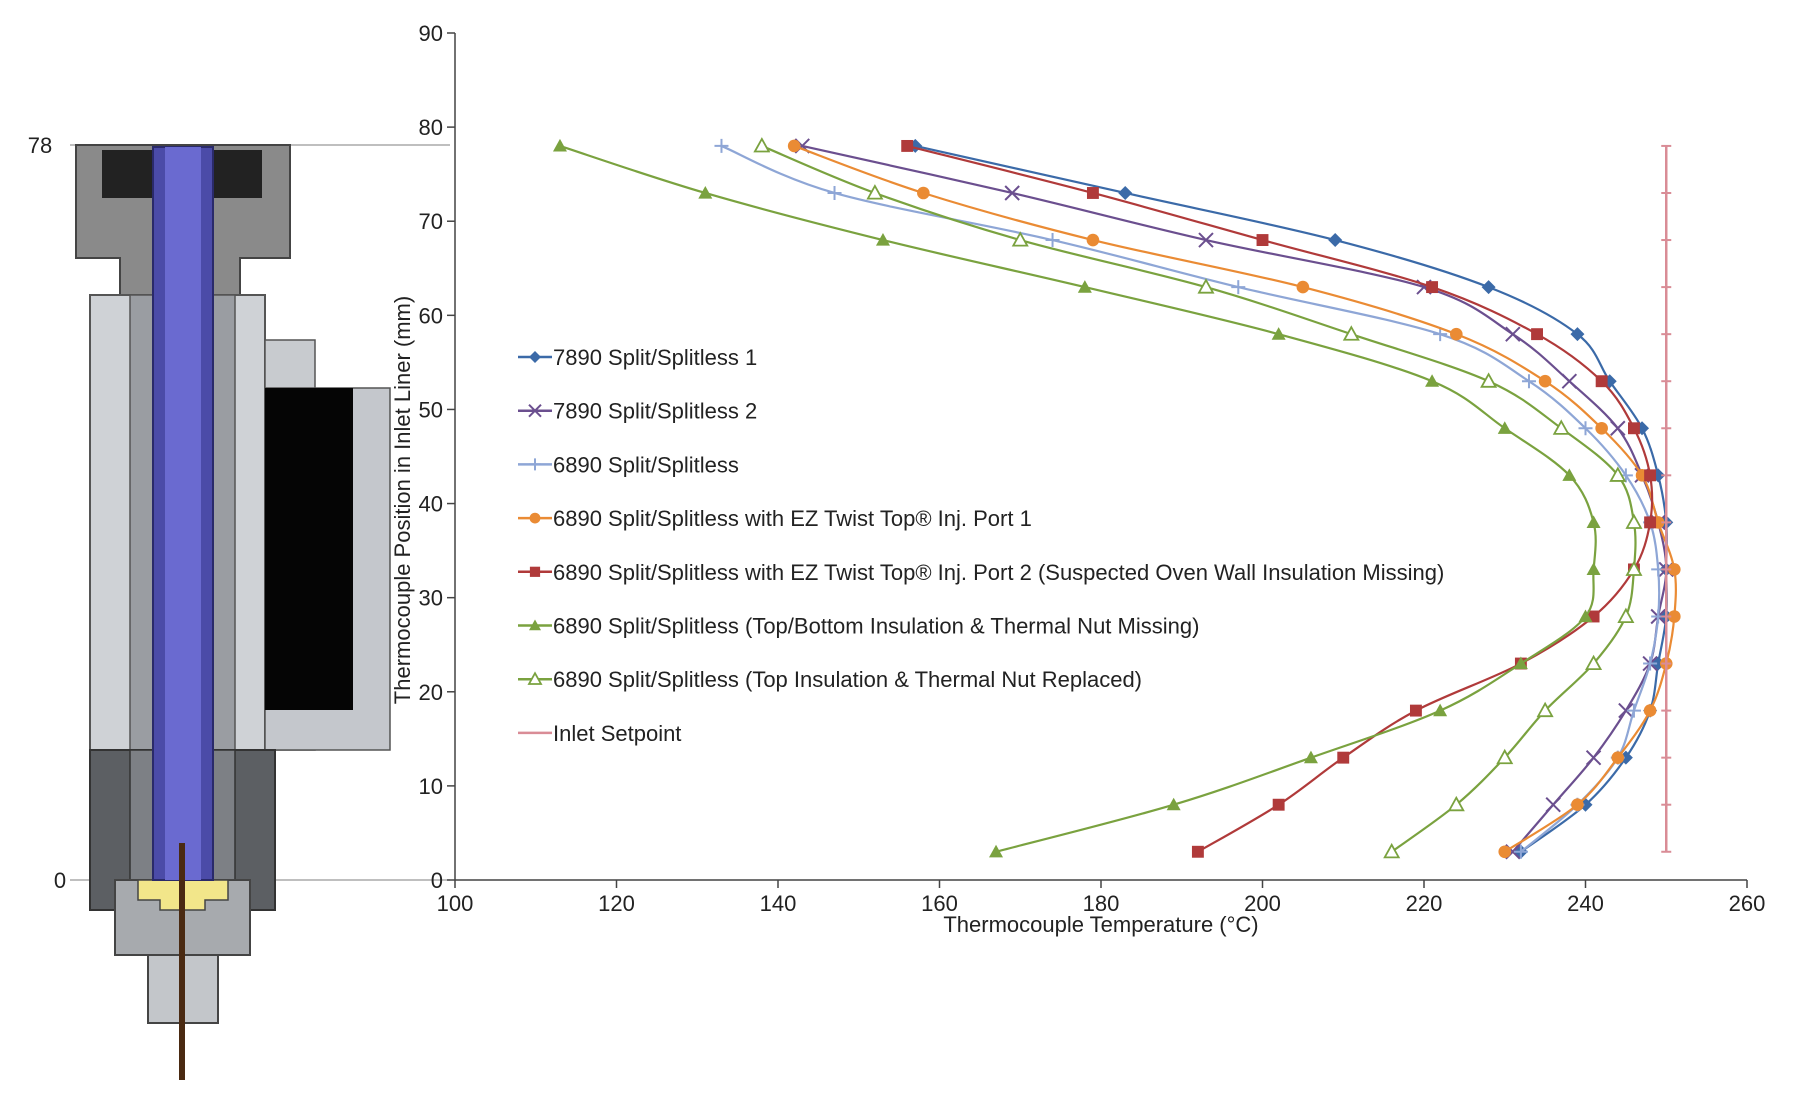  Describe the element at coordinates (431, 504) in the screenshot. I see `y-tick-label: 40` at that location.